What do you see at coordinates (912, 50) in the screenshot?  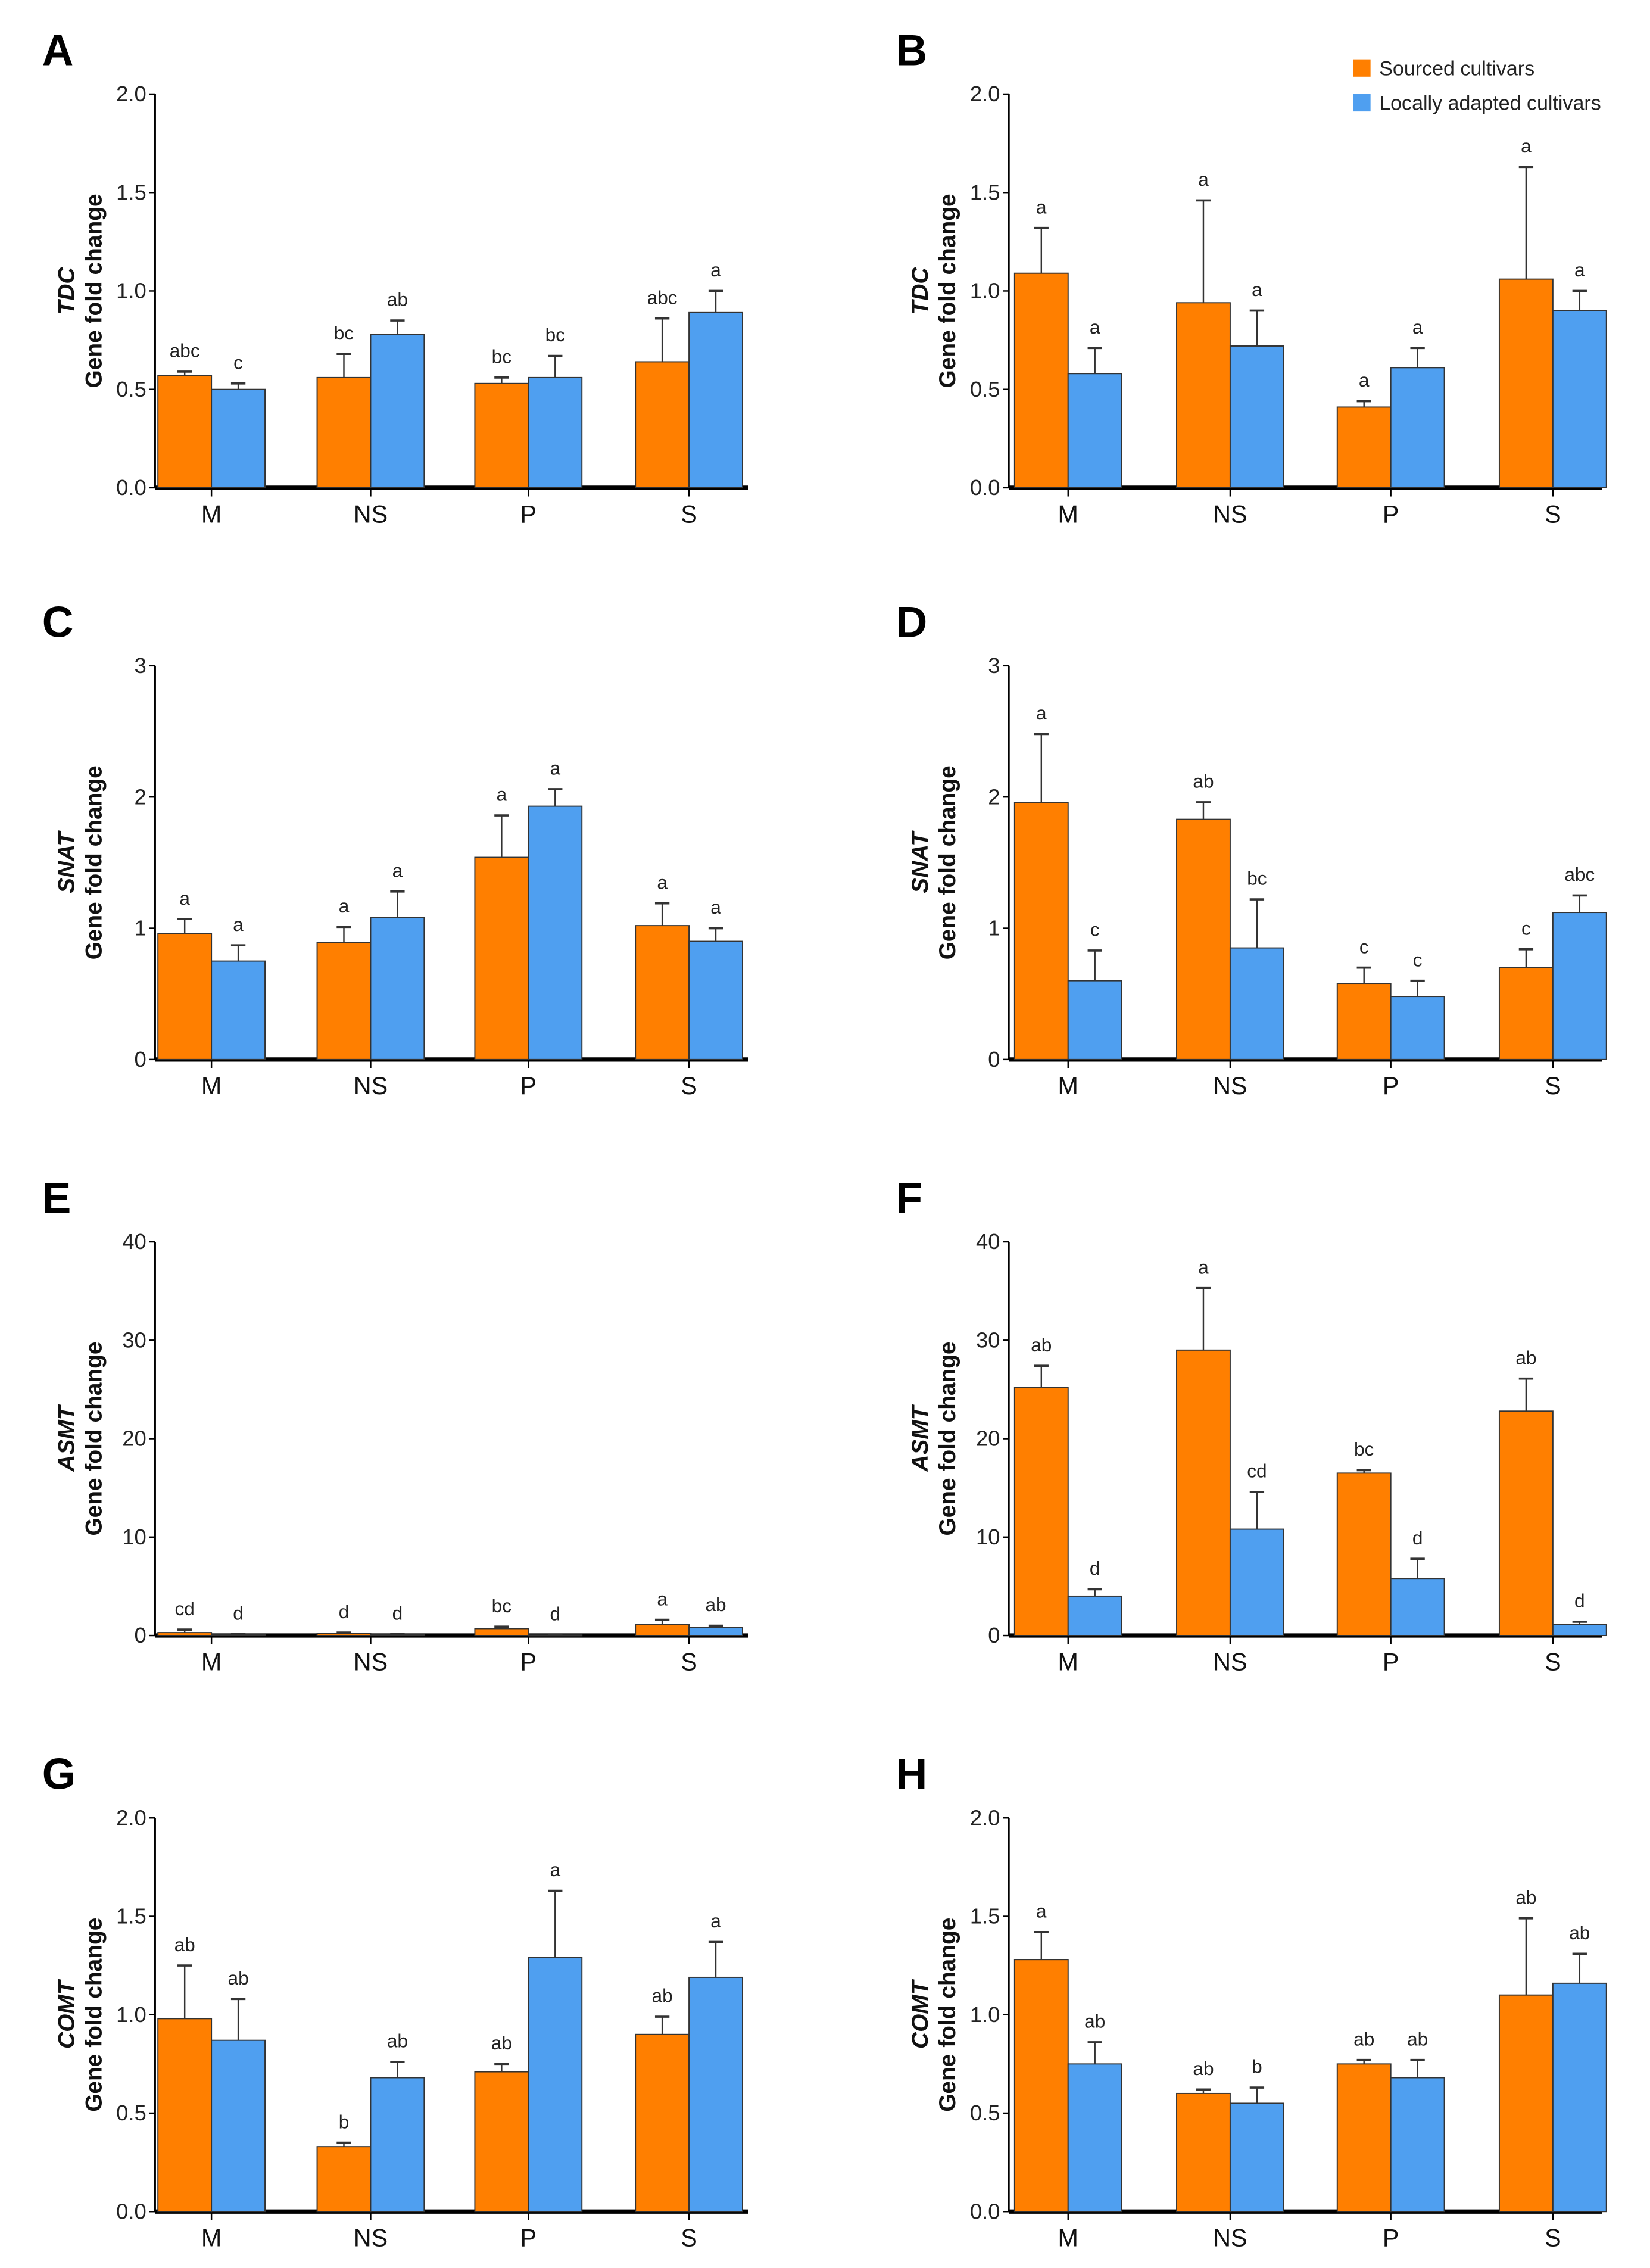 I see `panel-letter: B` at bounding box center [912, 50].